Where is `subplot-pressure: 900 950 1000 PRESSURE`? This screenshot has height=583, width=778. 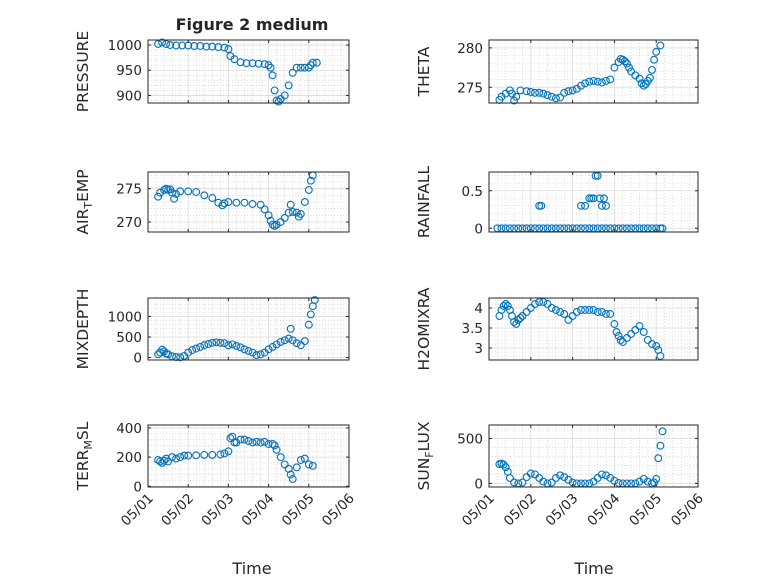 subplot-pressure: 900 950 1000 PRESSURE is located at coordinates (212, 71).